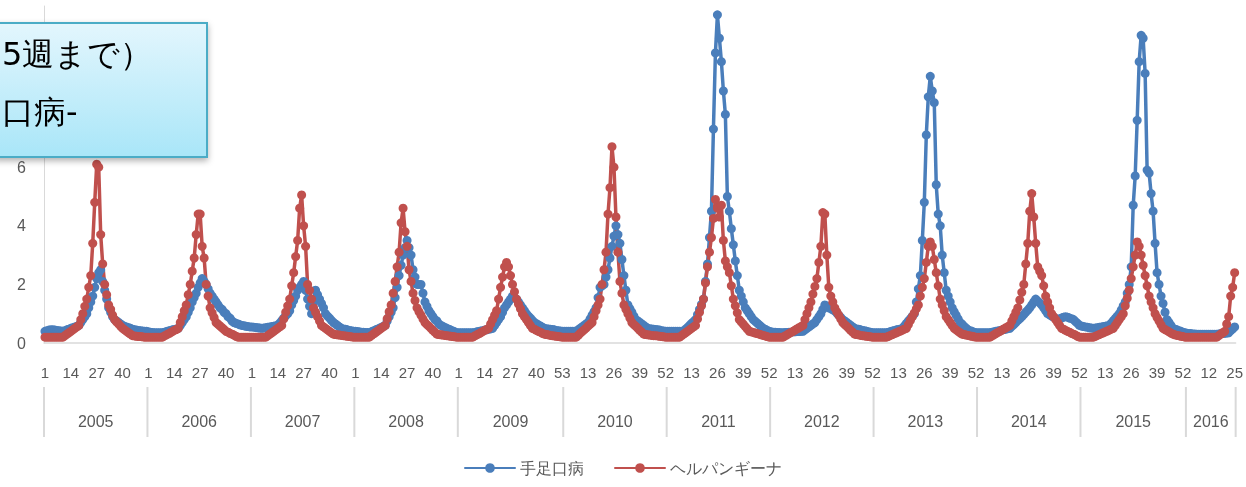 This screenshot has width=1246, height=487. Describe the element at coordinates (822, 421) in the screenshot. I see `text: 2012` at that location.